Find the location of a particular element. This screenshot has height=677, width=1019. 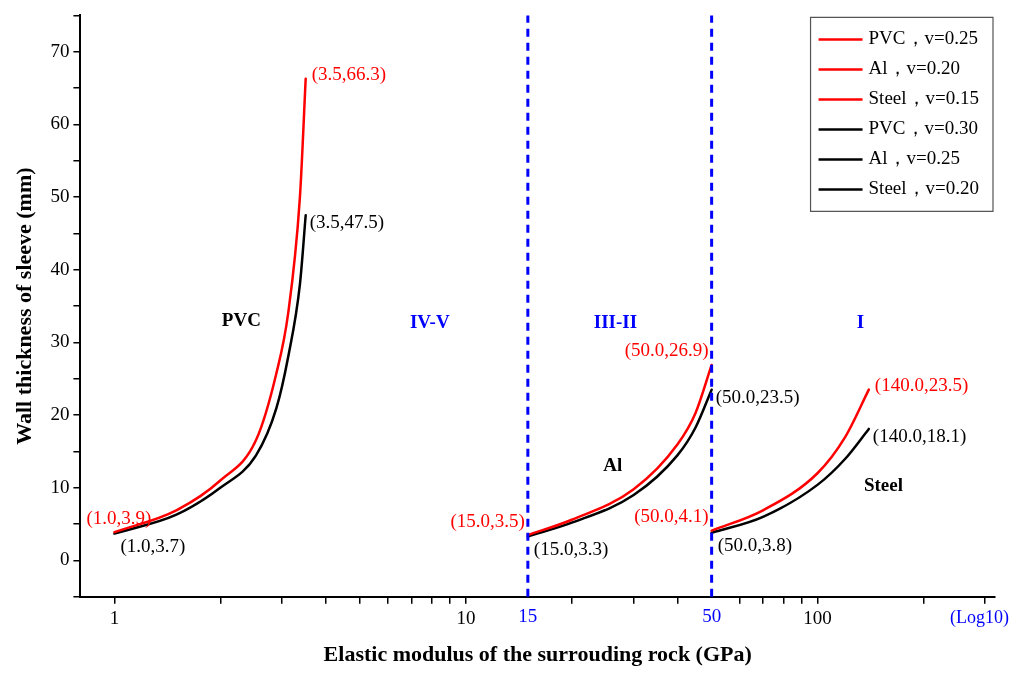

data-label: (1.0,3.7) is located at coordinates (153, 546).